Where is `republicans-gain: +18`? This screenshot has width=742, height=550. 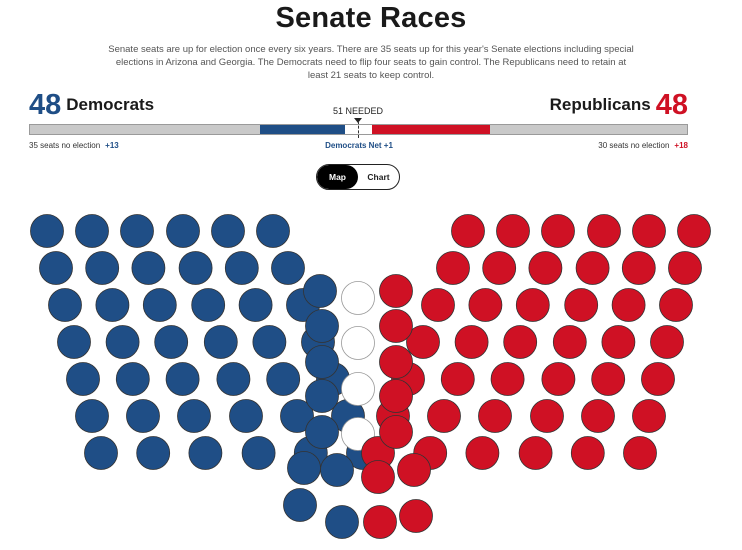 republicans-gain: +18 is located at coordinates (681, 145).